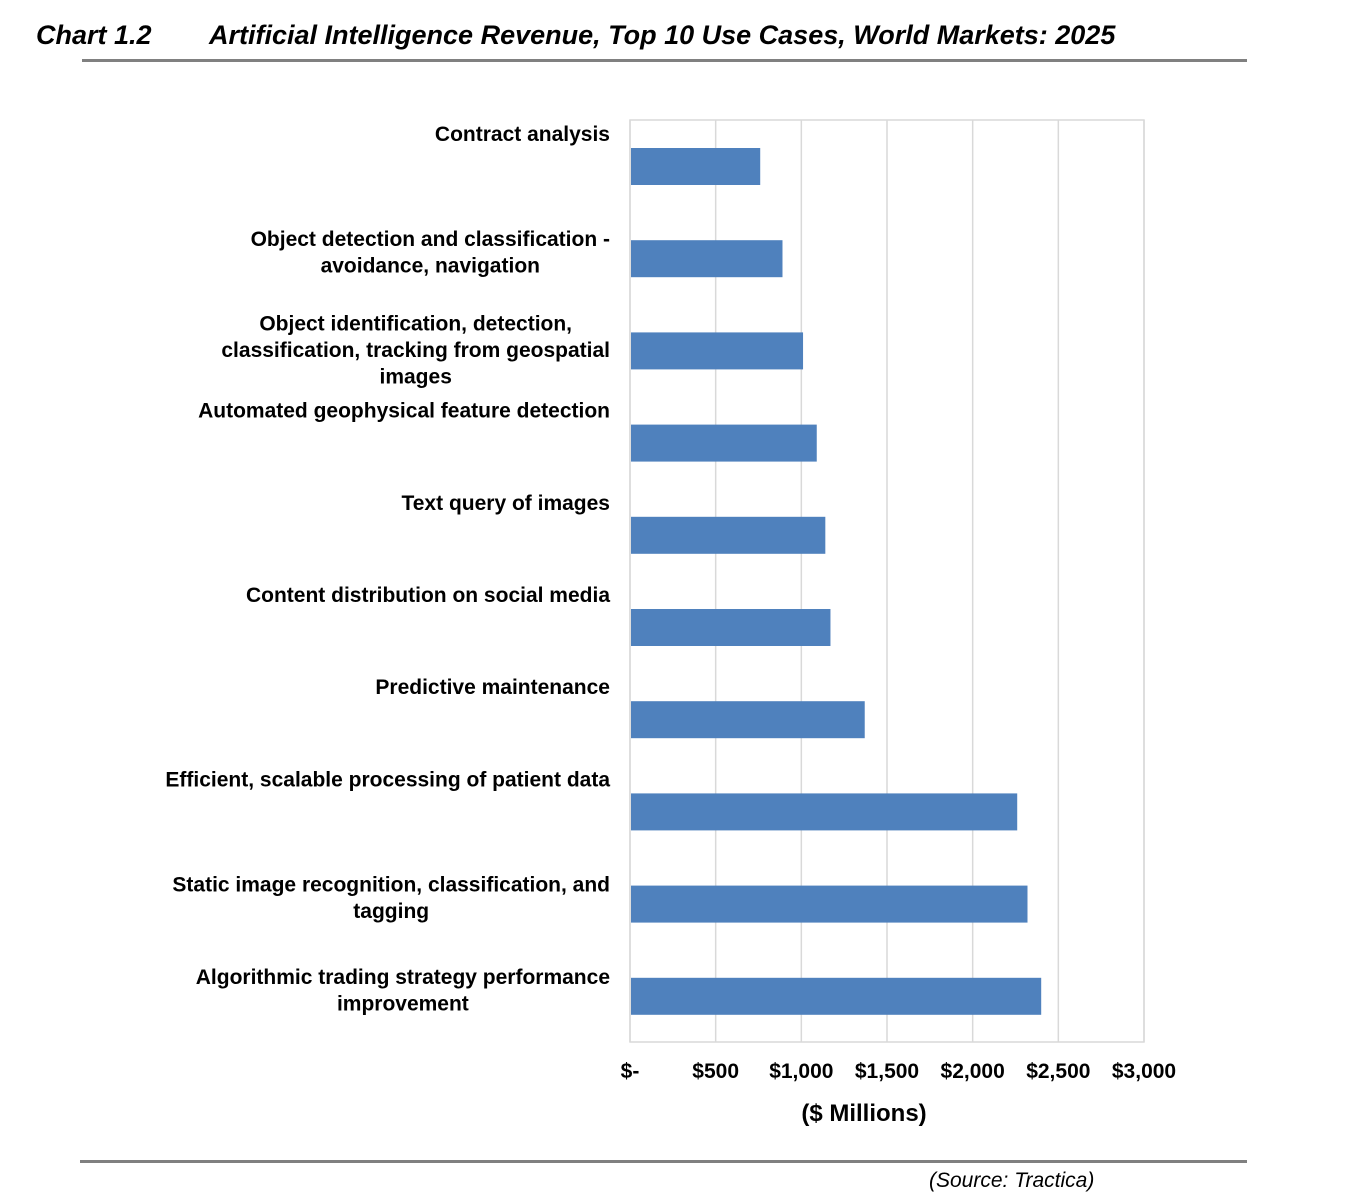  What do you see at coordinates (801, 1071) in the screenshot?
I see `x-tick-label: $1,000` at bounding box center [801, 1071].